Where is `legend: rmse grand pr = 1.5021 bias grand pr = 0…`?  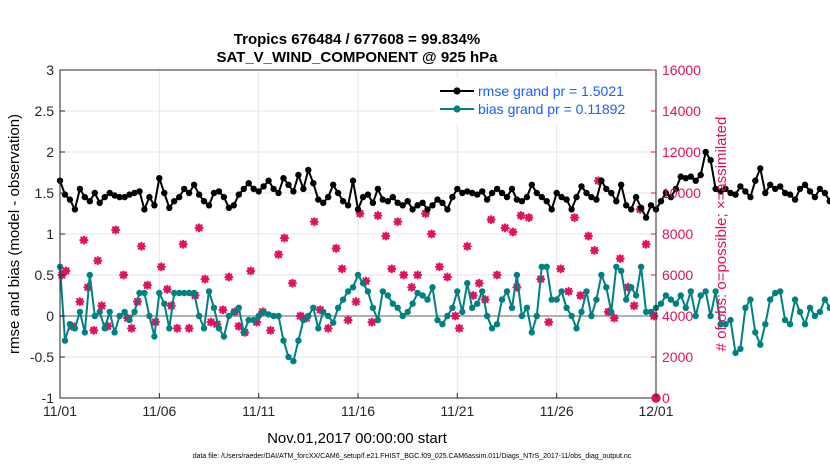 legend: rmse grand pr = 1.5021 bias grand pr = 0… is located at coordinates (543, 101).